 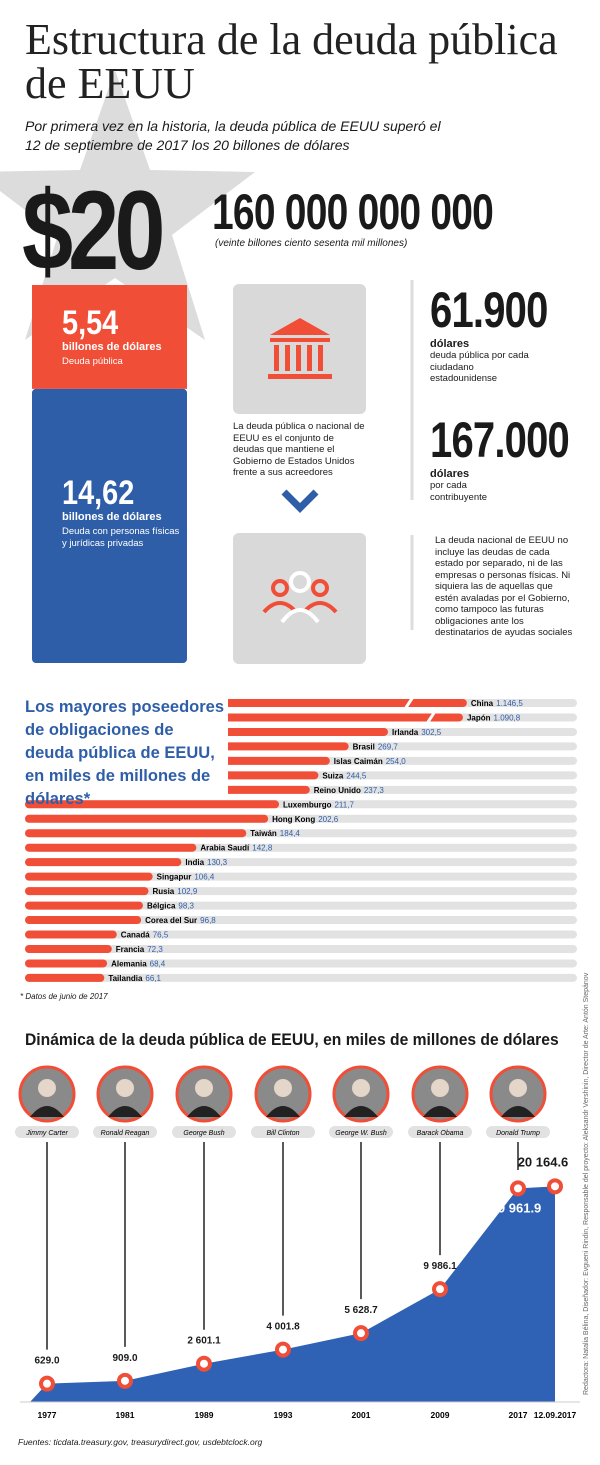 What do you see at coordinates (125, 1415) in the screenshot?
I see `x-tick-label: 1981` at bounding box center [125, 1415].